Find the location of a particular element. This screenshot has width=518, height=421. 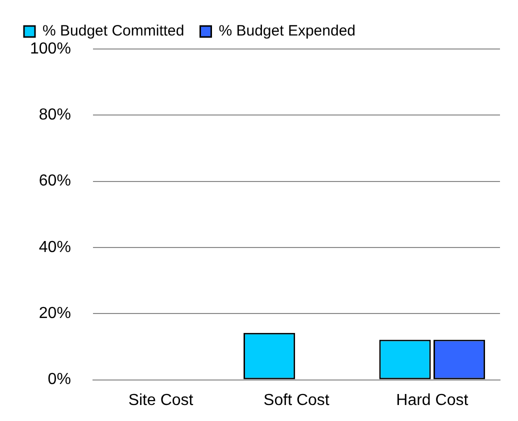

legend-label: % Budget Committed is located at coordinates (113, 31).